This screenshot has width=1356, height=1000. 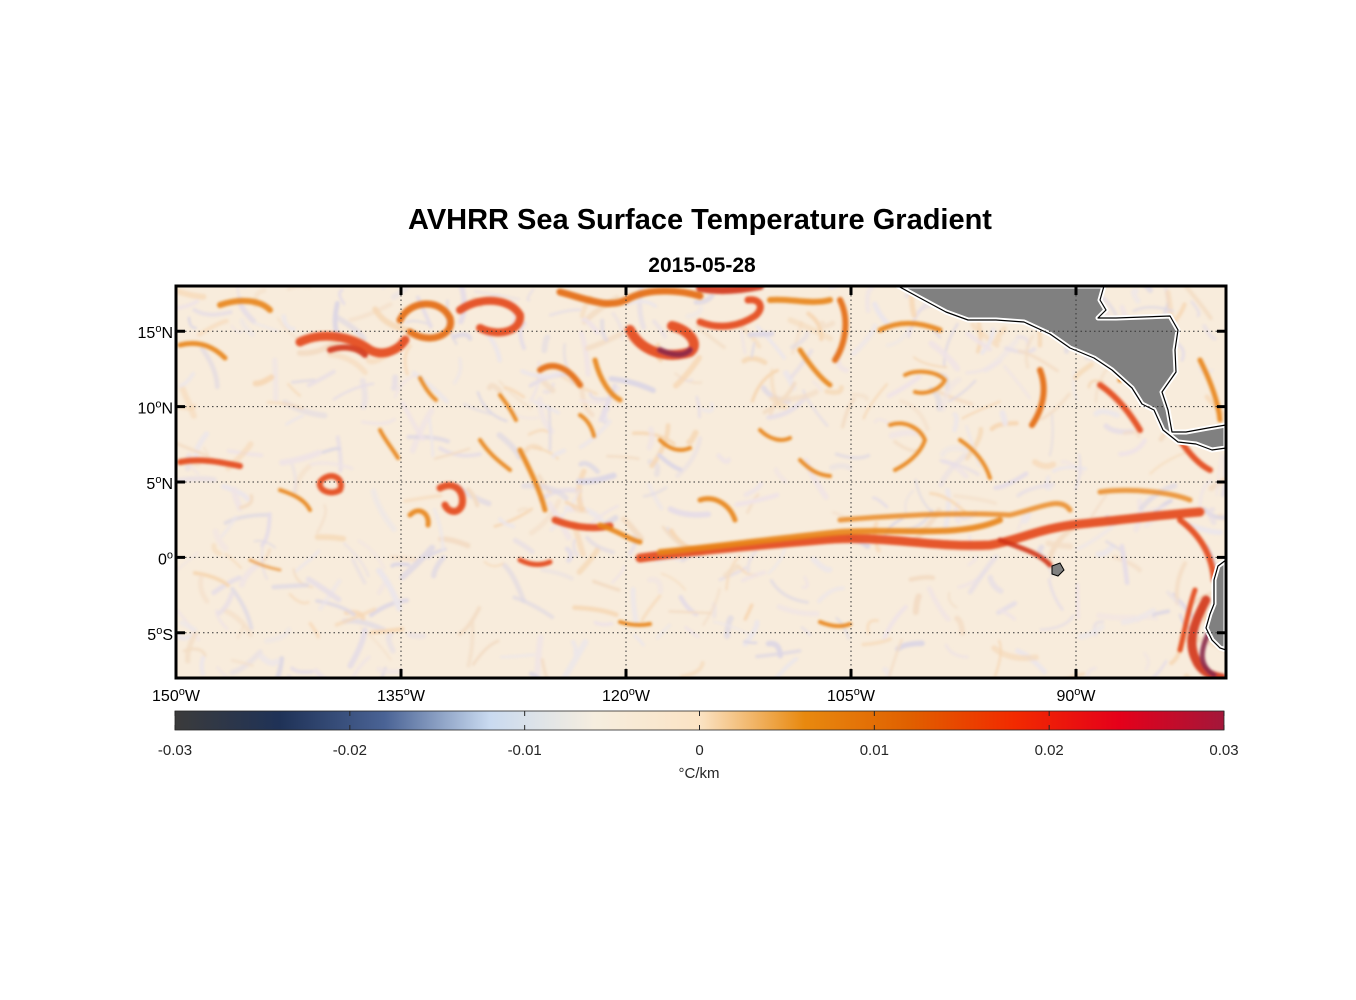 I want to click on land-galapagos, so click(x=1058, y=569).